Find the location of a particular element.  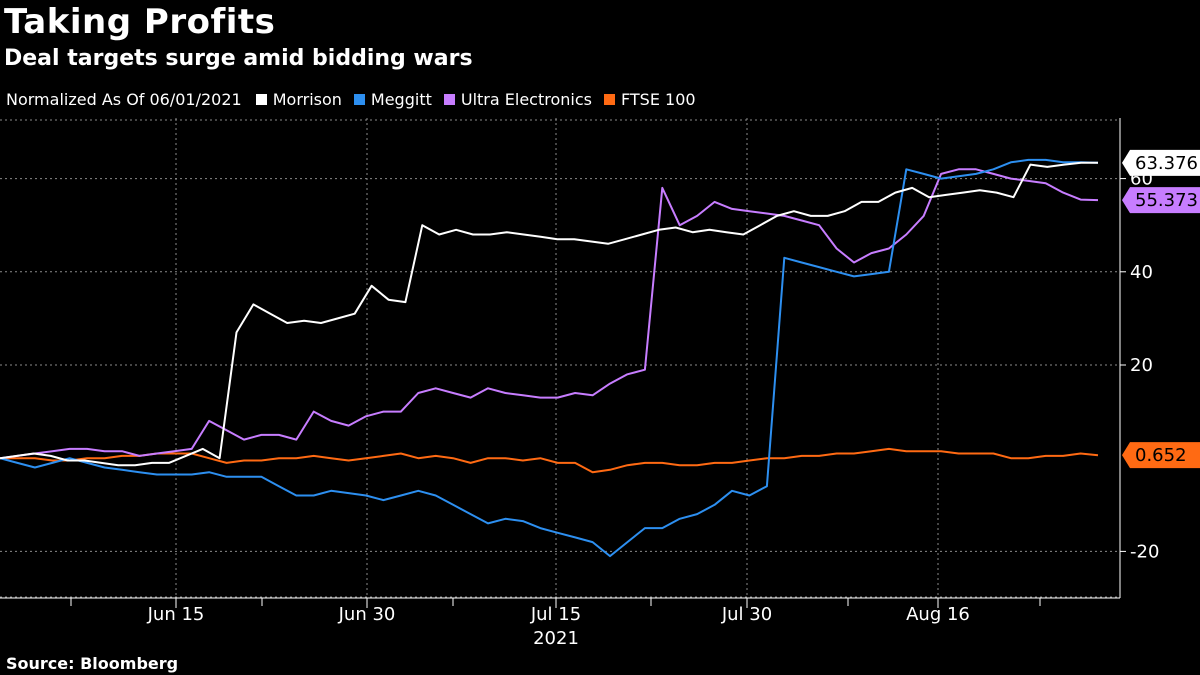

end-label-ultra-electronics: 55.373 is located at coordinates (1166, 200).